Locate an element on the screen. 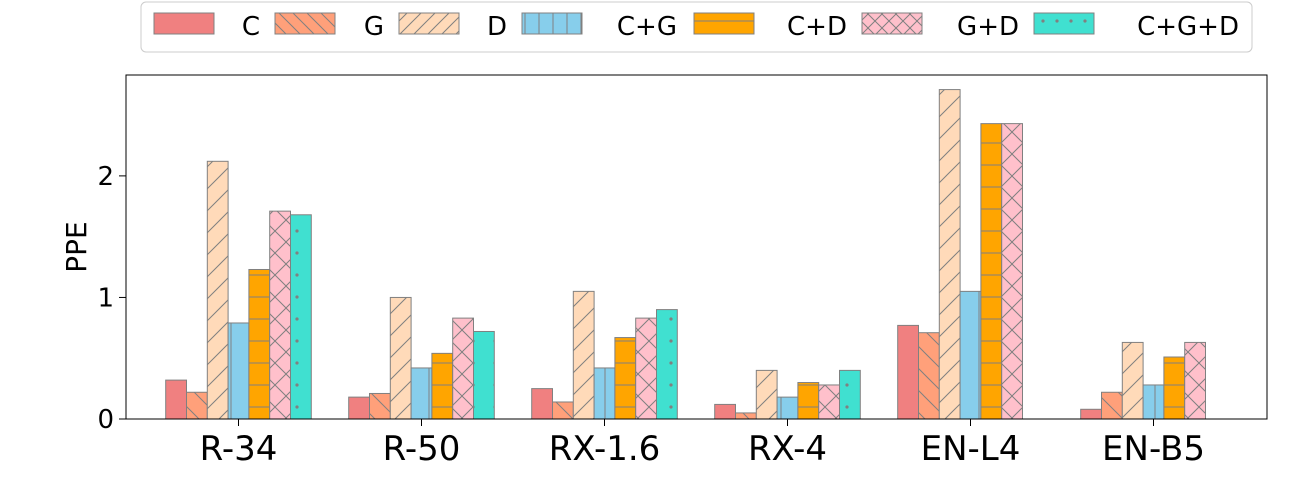 The height and width of the screenshot is (500, 1300). bar-c-d-en-b5 is located at coordinates (1174, 388).